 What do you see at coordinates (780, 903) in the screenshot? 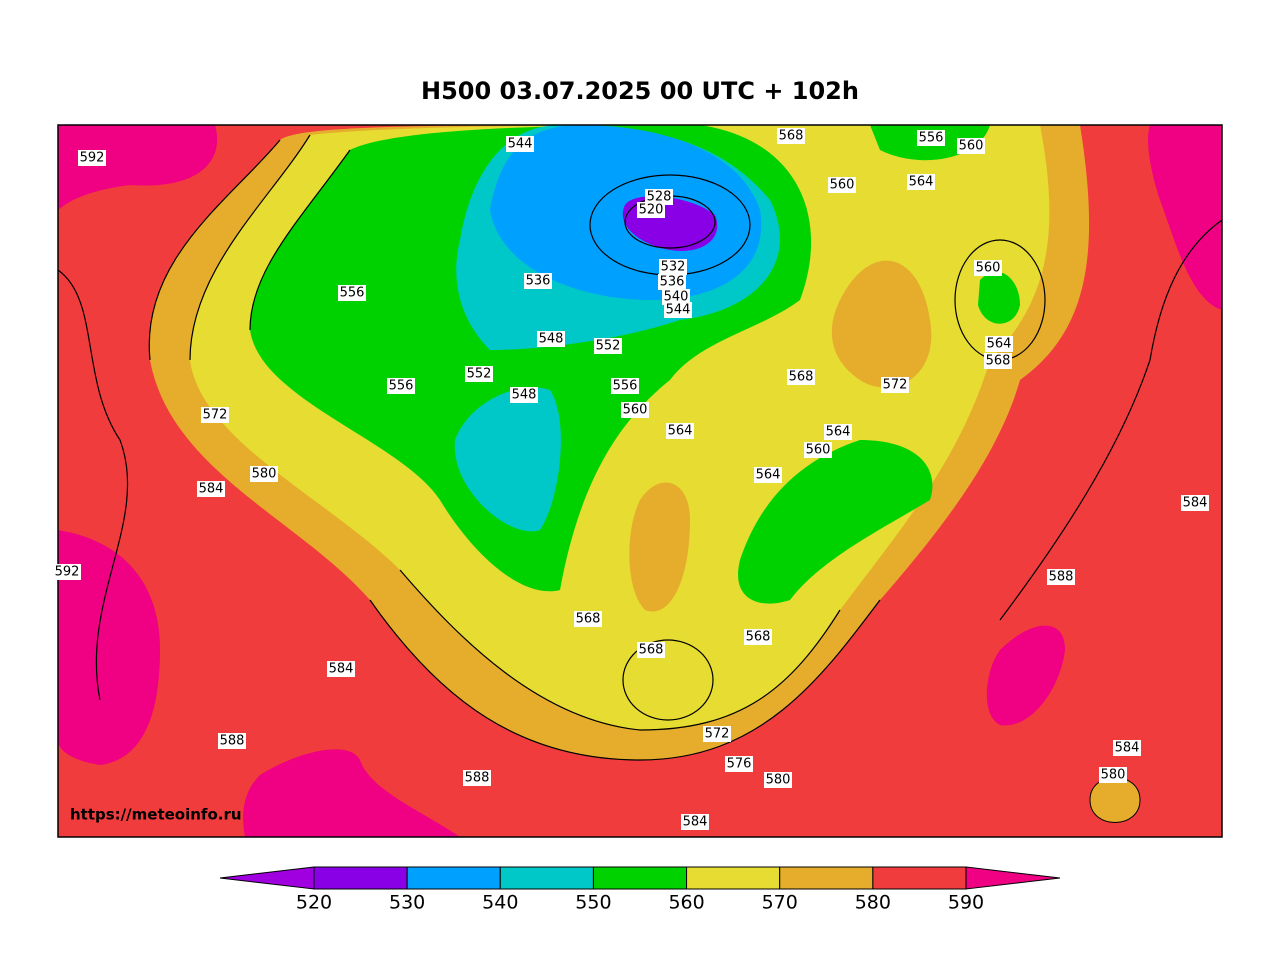
I see `colorbar-tick-label: 570` at bounding box center [780, 903].